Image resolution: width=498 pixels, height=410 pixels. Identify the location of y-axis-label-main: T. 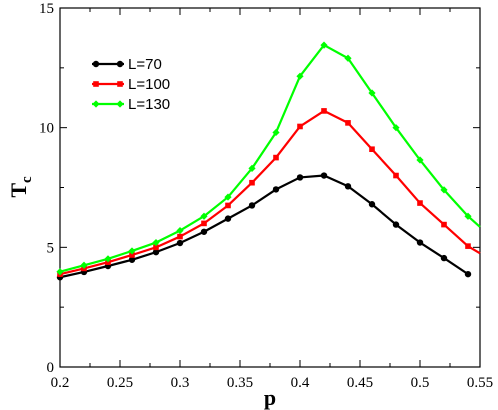
(18, 190).